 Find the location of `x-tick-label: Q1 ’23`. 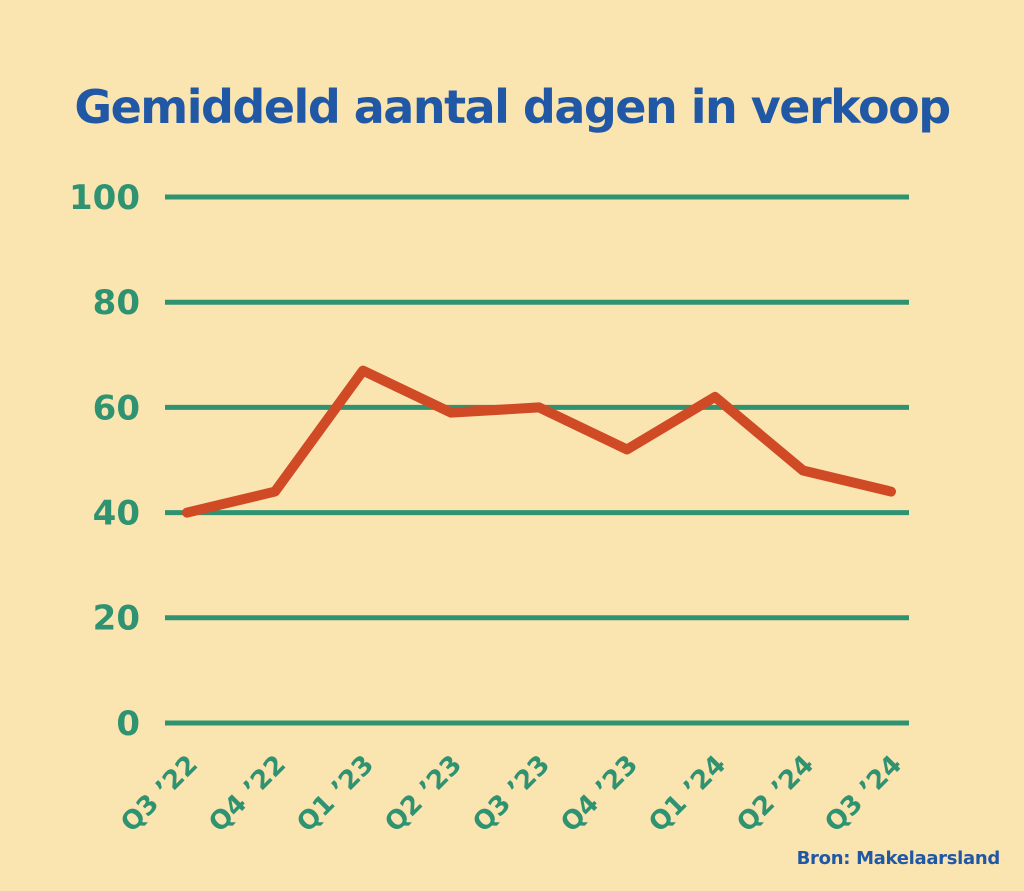

x-tick-label: Q1 ’23 is located at coordinates (335, 794).